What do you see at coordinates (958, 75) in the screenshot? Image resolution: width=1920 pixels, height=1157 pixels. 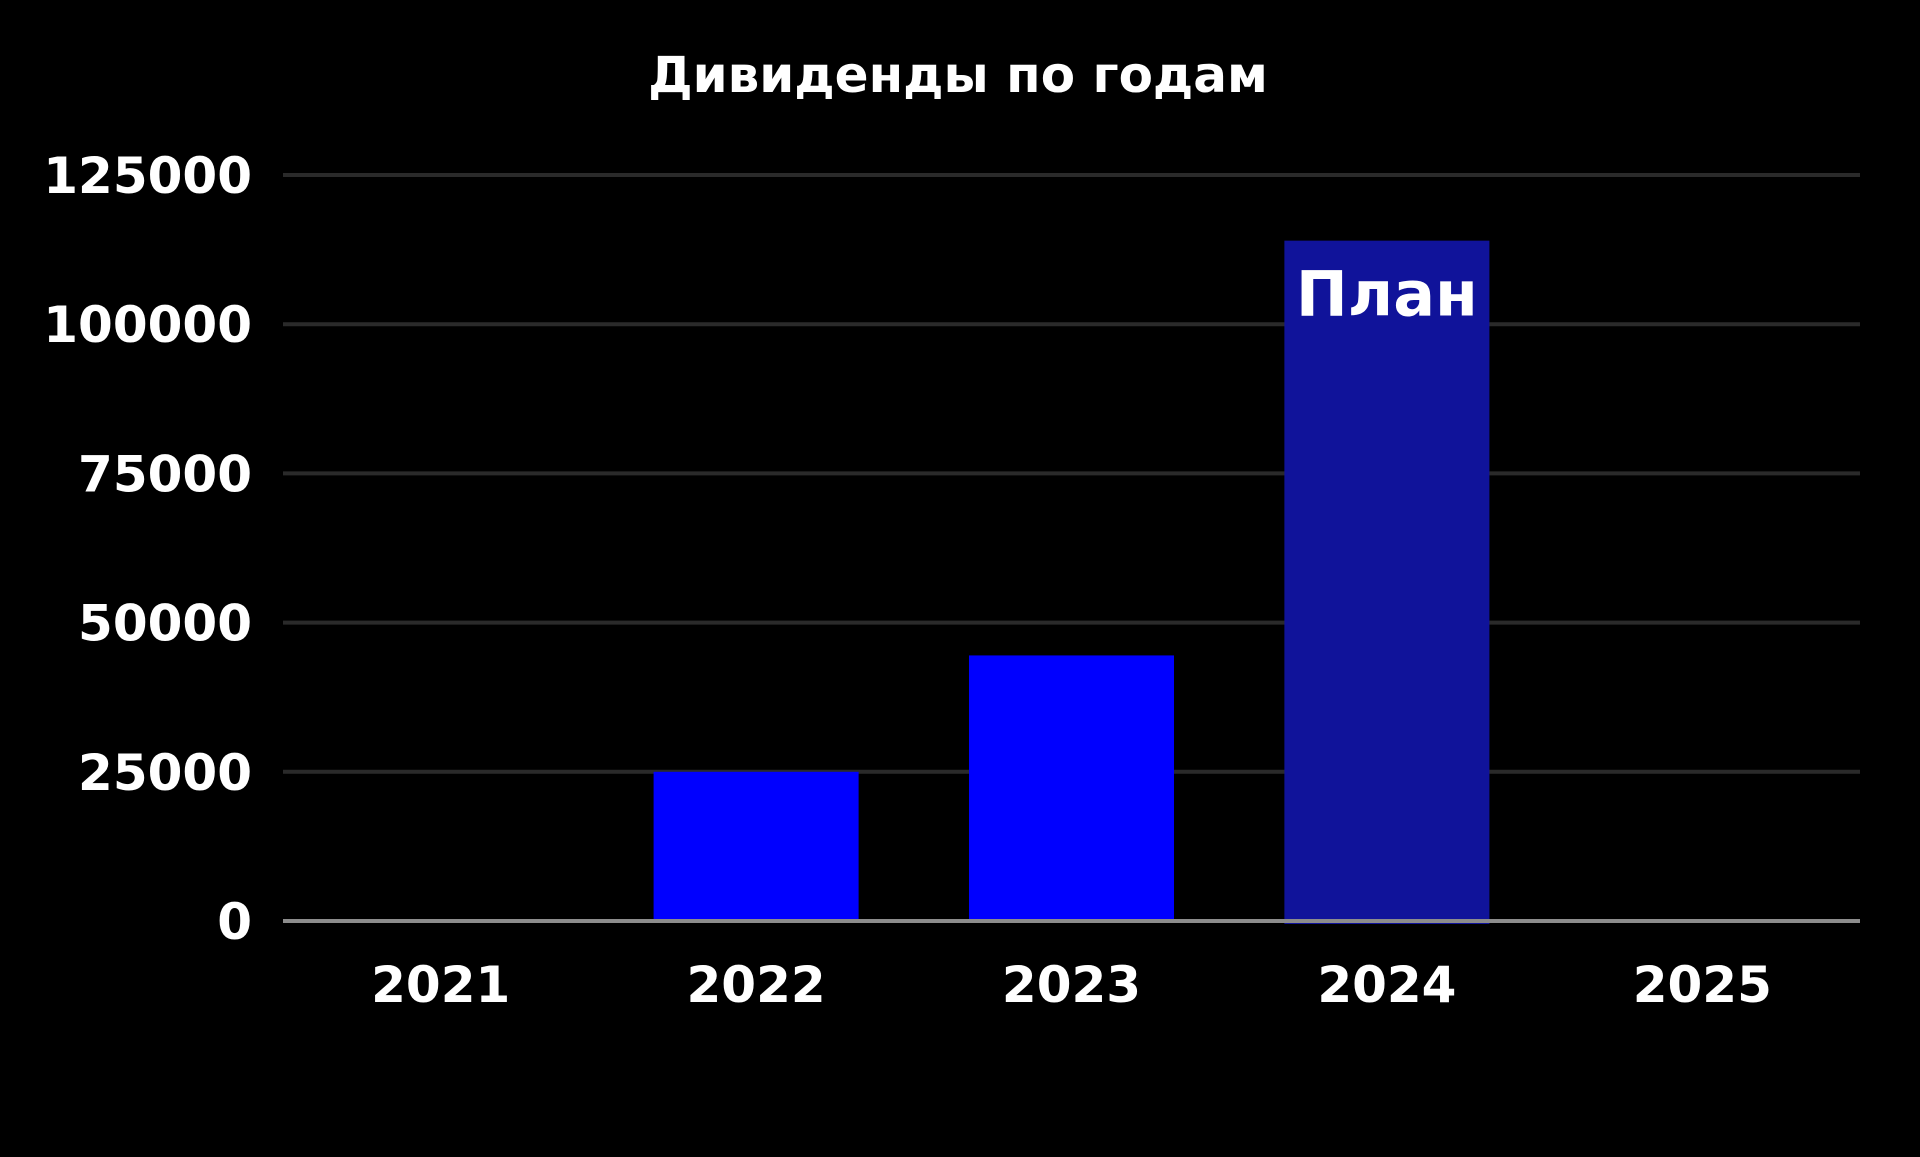 I see `chart-title: Дивиденды по годам` at bounding box center [958, 75].